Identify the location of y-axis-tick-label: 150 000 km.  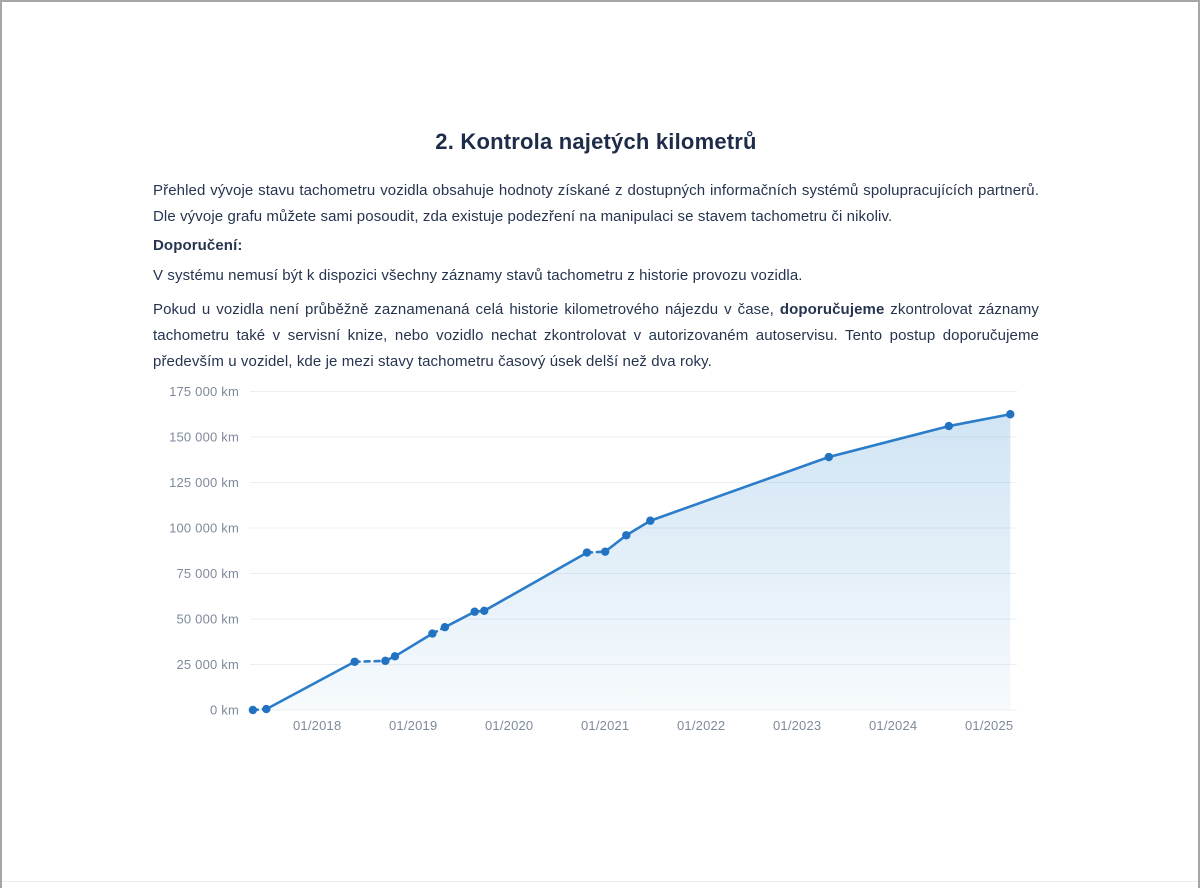
(204, 437).